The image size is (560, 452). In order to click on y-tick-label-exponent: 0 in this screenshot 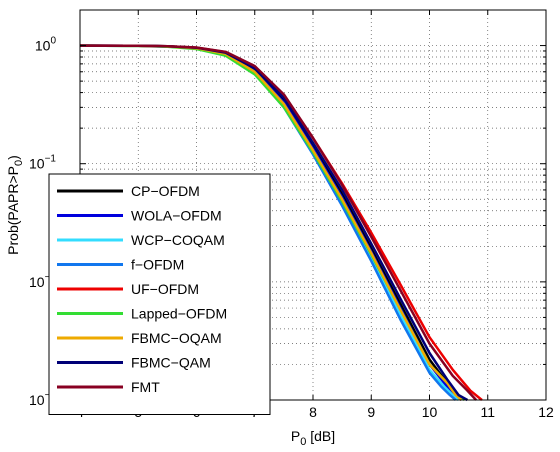, I will do `click(53, 41)`.